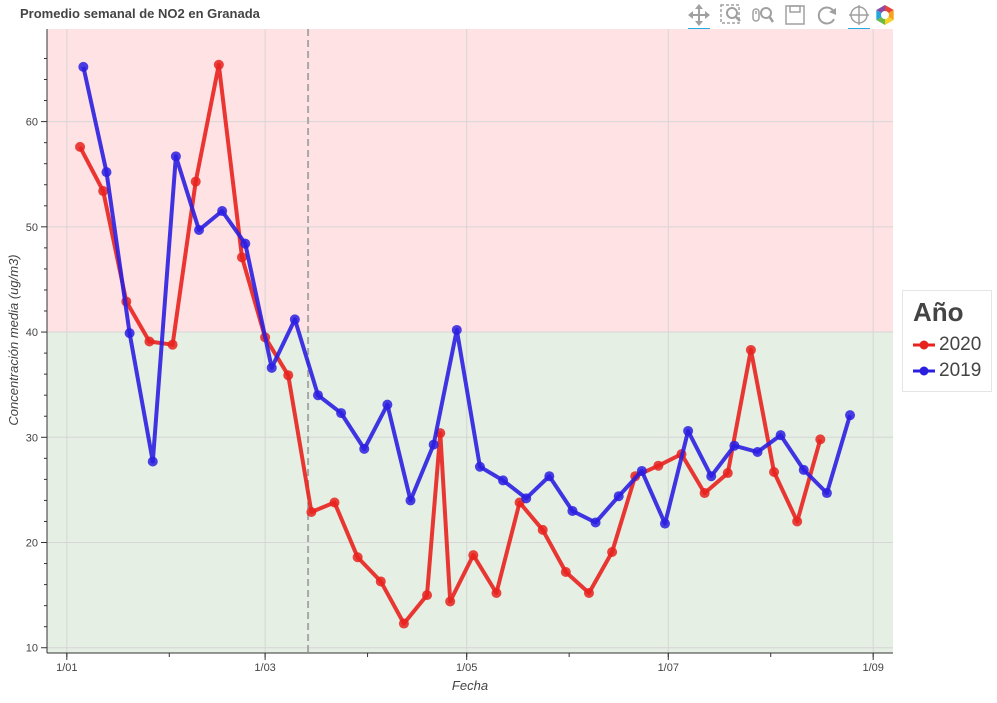 The image size is (997, 703). I want to click on bokeh-logo-link, so click(885, 15).